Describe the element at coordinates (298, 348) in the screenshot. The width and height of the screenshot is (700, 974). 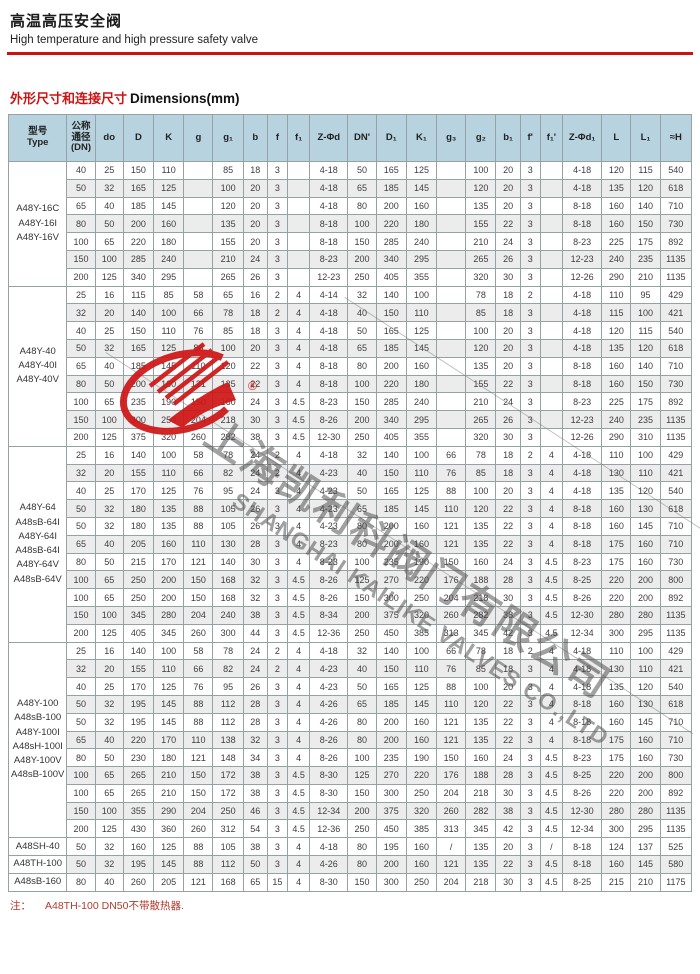
I see `cell: 4` at that location.